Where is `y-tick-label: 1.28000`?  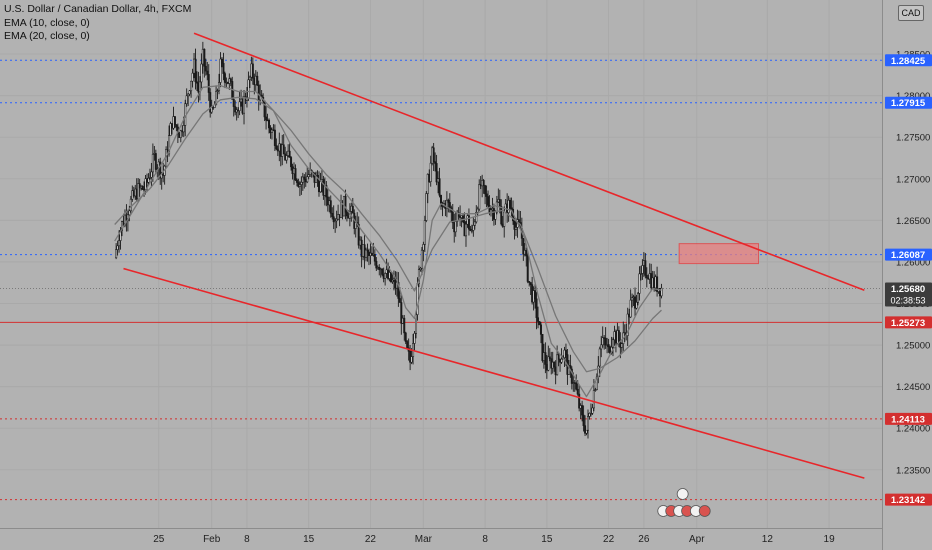
y-tick-label: 1.28000 is located at coordinates (913, 96).